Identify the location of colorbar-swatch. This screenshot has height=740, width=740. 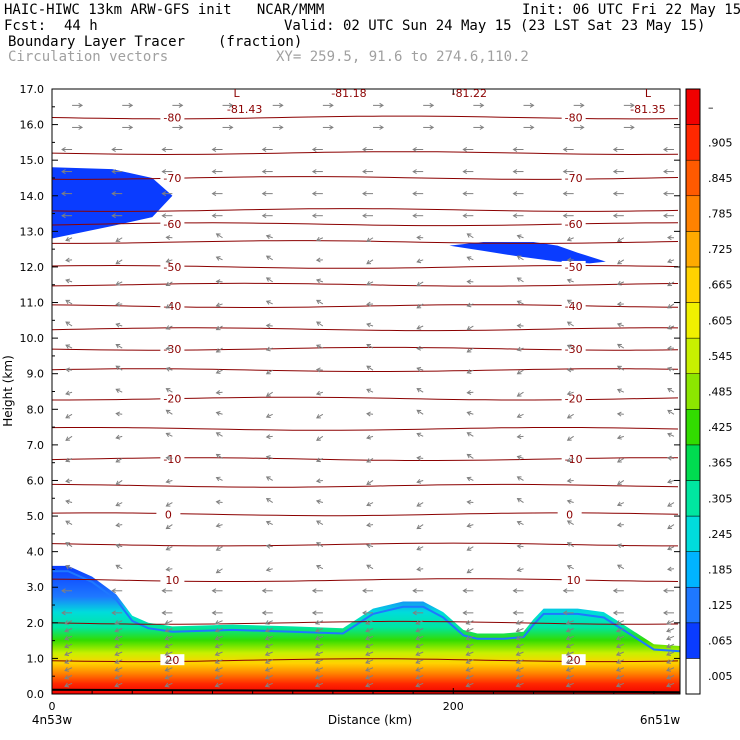
(693, 498).